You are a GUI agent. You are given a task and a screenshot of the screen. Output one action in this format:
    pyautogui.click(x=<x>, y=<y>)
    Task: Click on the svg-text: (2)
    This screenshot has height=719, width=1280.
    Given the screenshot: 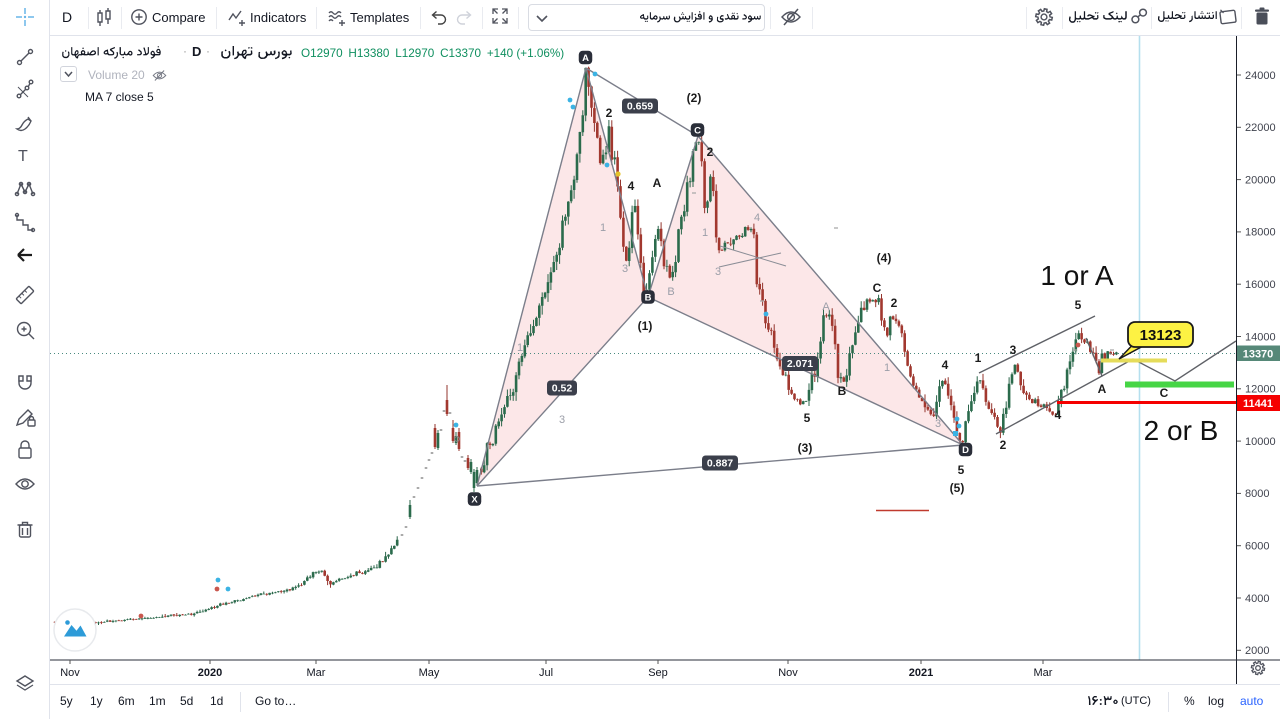 What is the action you would take?
    pyautogui.click(x=694, y=98)
    